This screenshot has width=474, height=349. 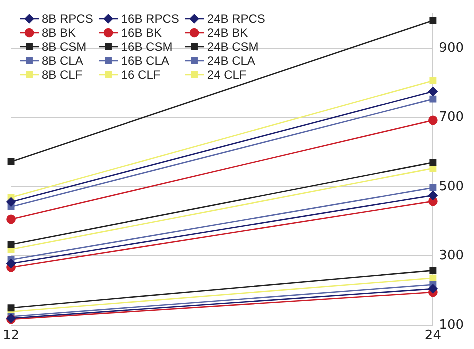 What do you see at coordinates (67, 19) in the screenshot?
I see `legend-label: 8B RPCS` at bounding box center [67, 19].